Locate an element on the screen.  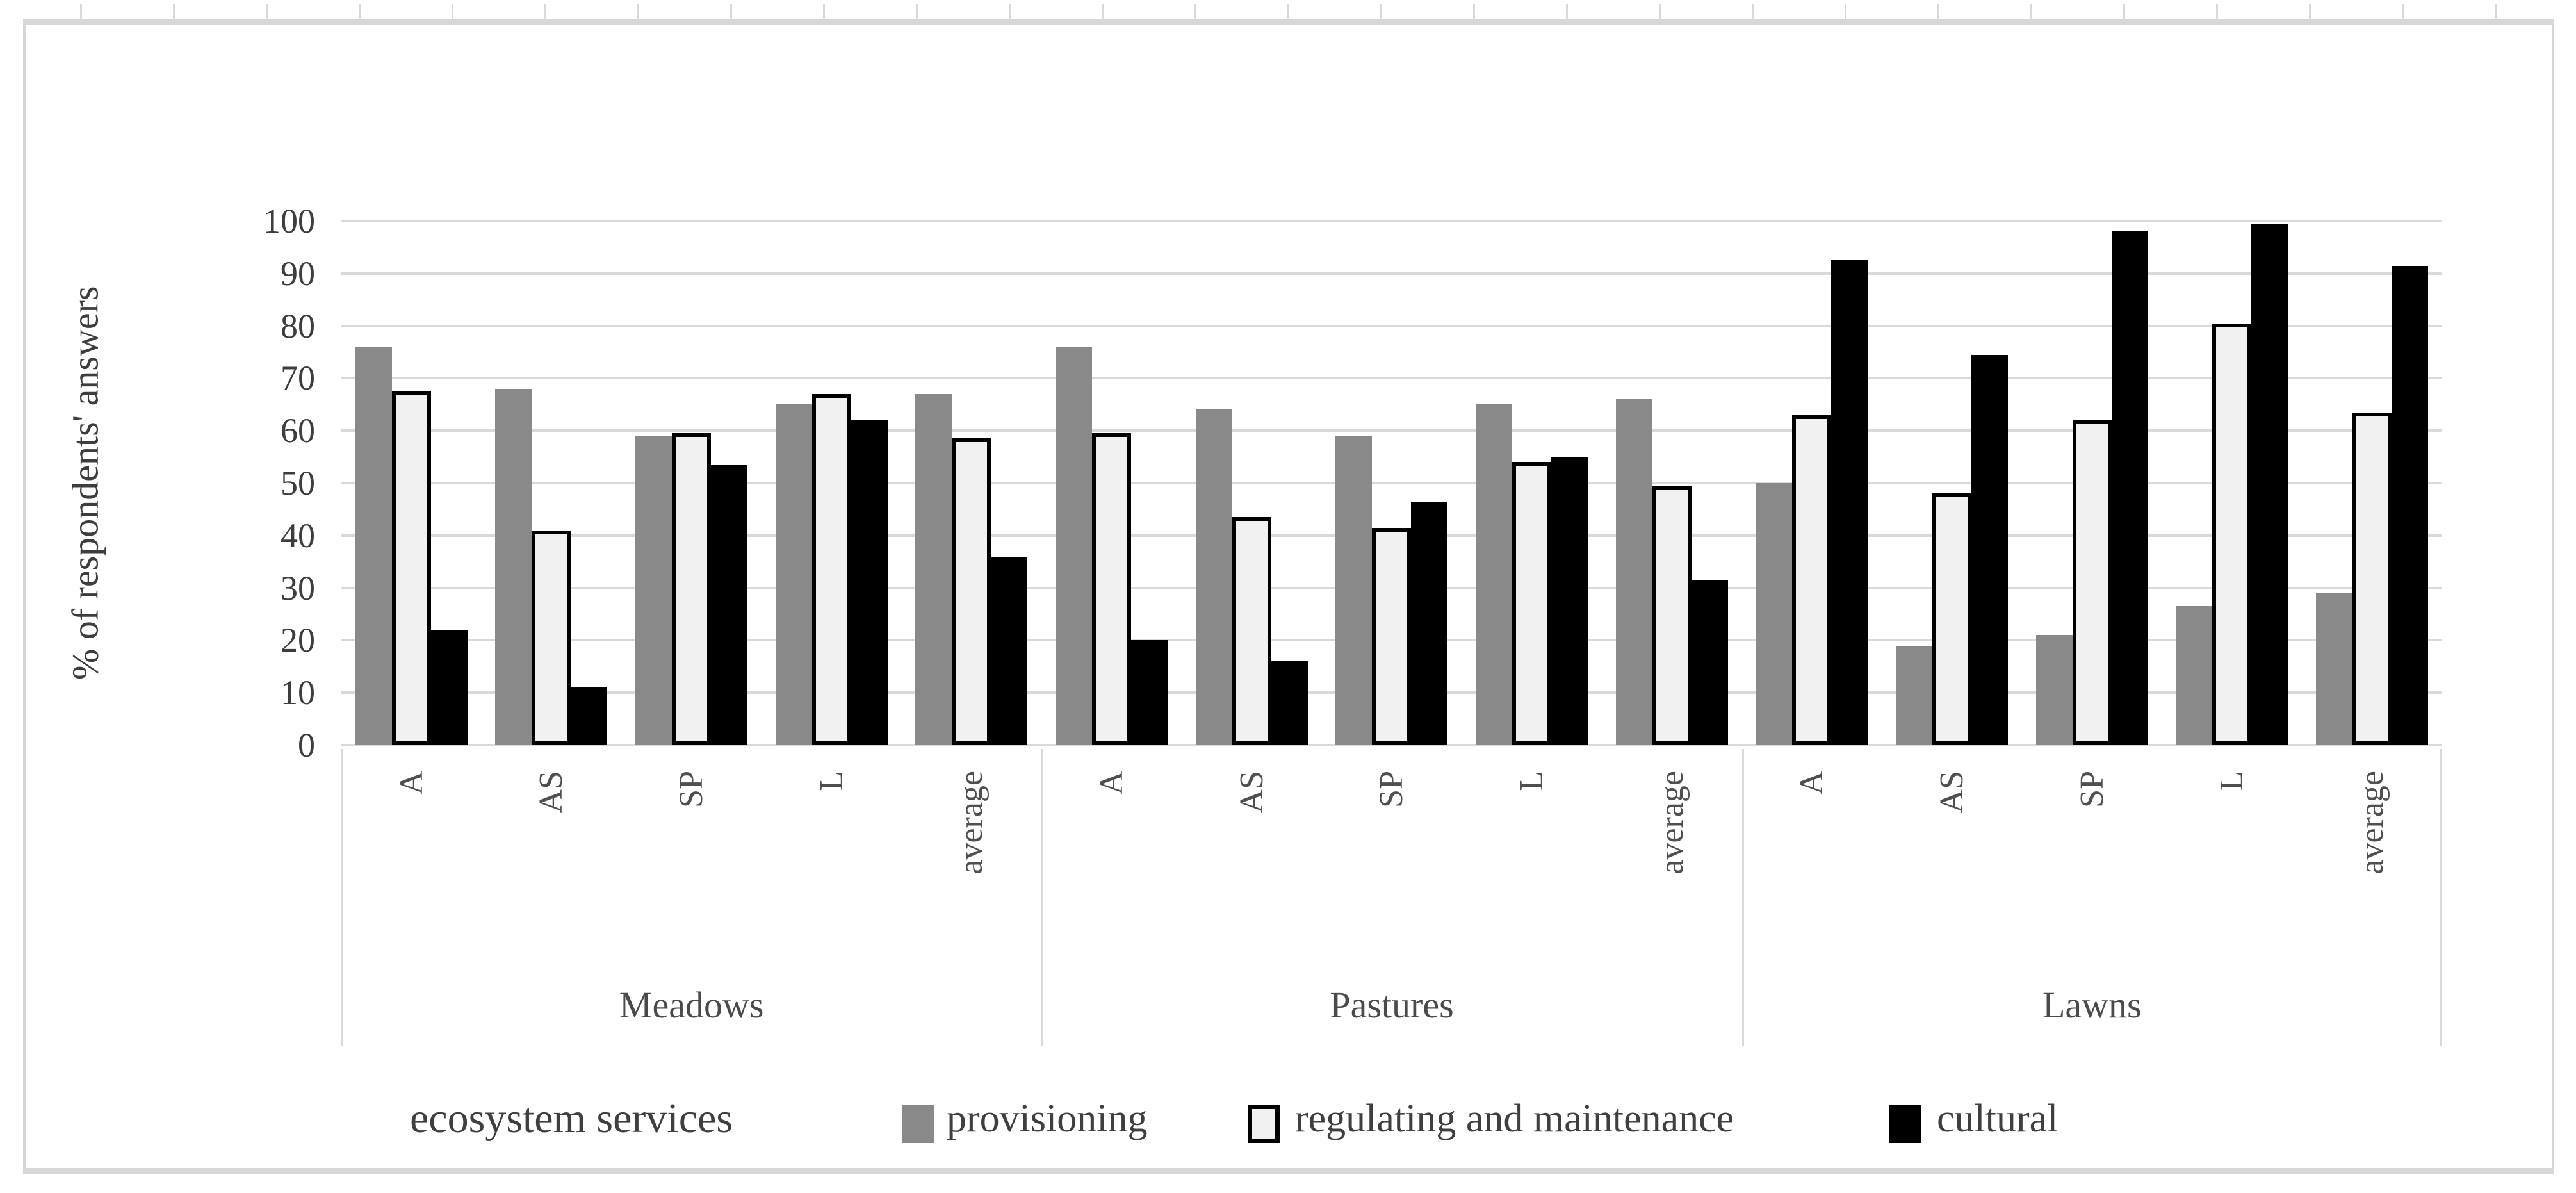
category-label-Meadows-average: average is located at coordinates (971, 823).